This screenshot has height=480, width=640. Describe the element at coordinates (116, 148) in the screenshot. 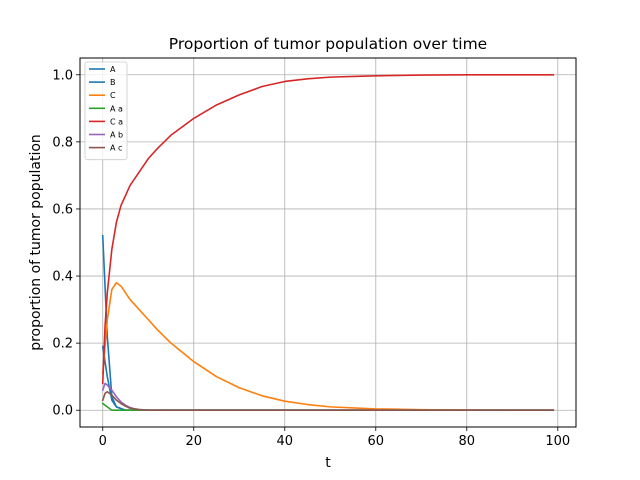

I see `legend-label: A c` at that location.